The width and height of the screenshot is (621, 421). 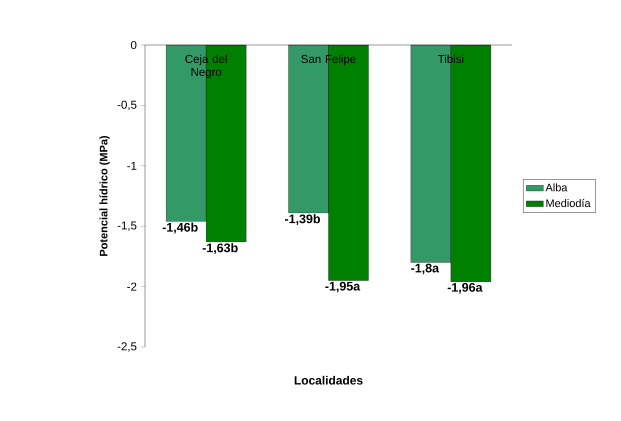 What do you see at coordinates (127, 105) in the screenshot?
I see `y-tick-label: -0,5` at bounding box center [127, 105].